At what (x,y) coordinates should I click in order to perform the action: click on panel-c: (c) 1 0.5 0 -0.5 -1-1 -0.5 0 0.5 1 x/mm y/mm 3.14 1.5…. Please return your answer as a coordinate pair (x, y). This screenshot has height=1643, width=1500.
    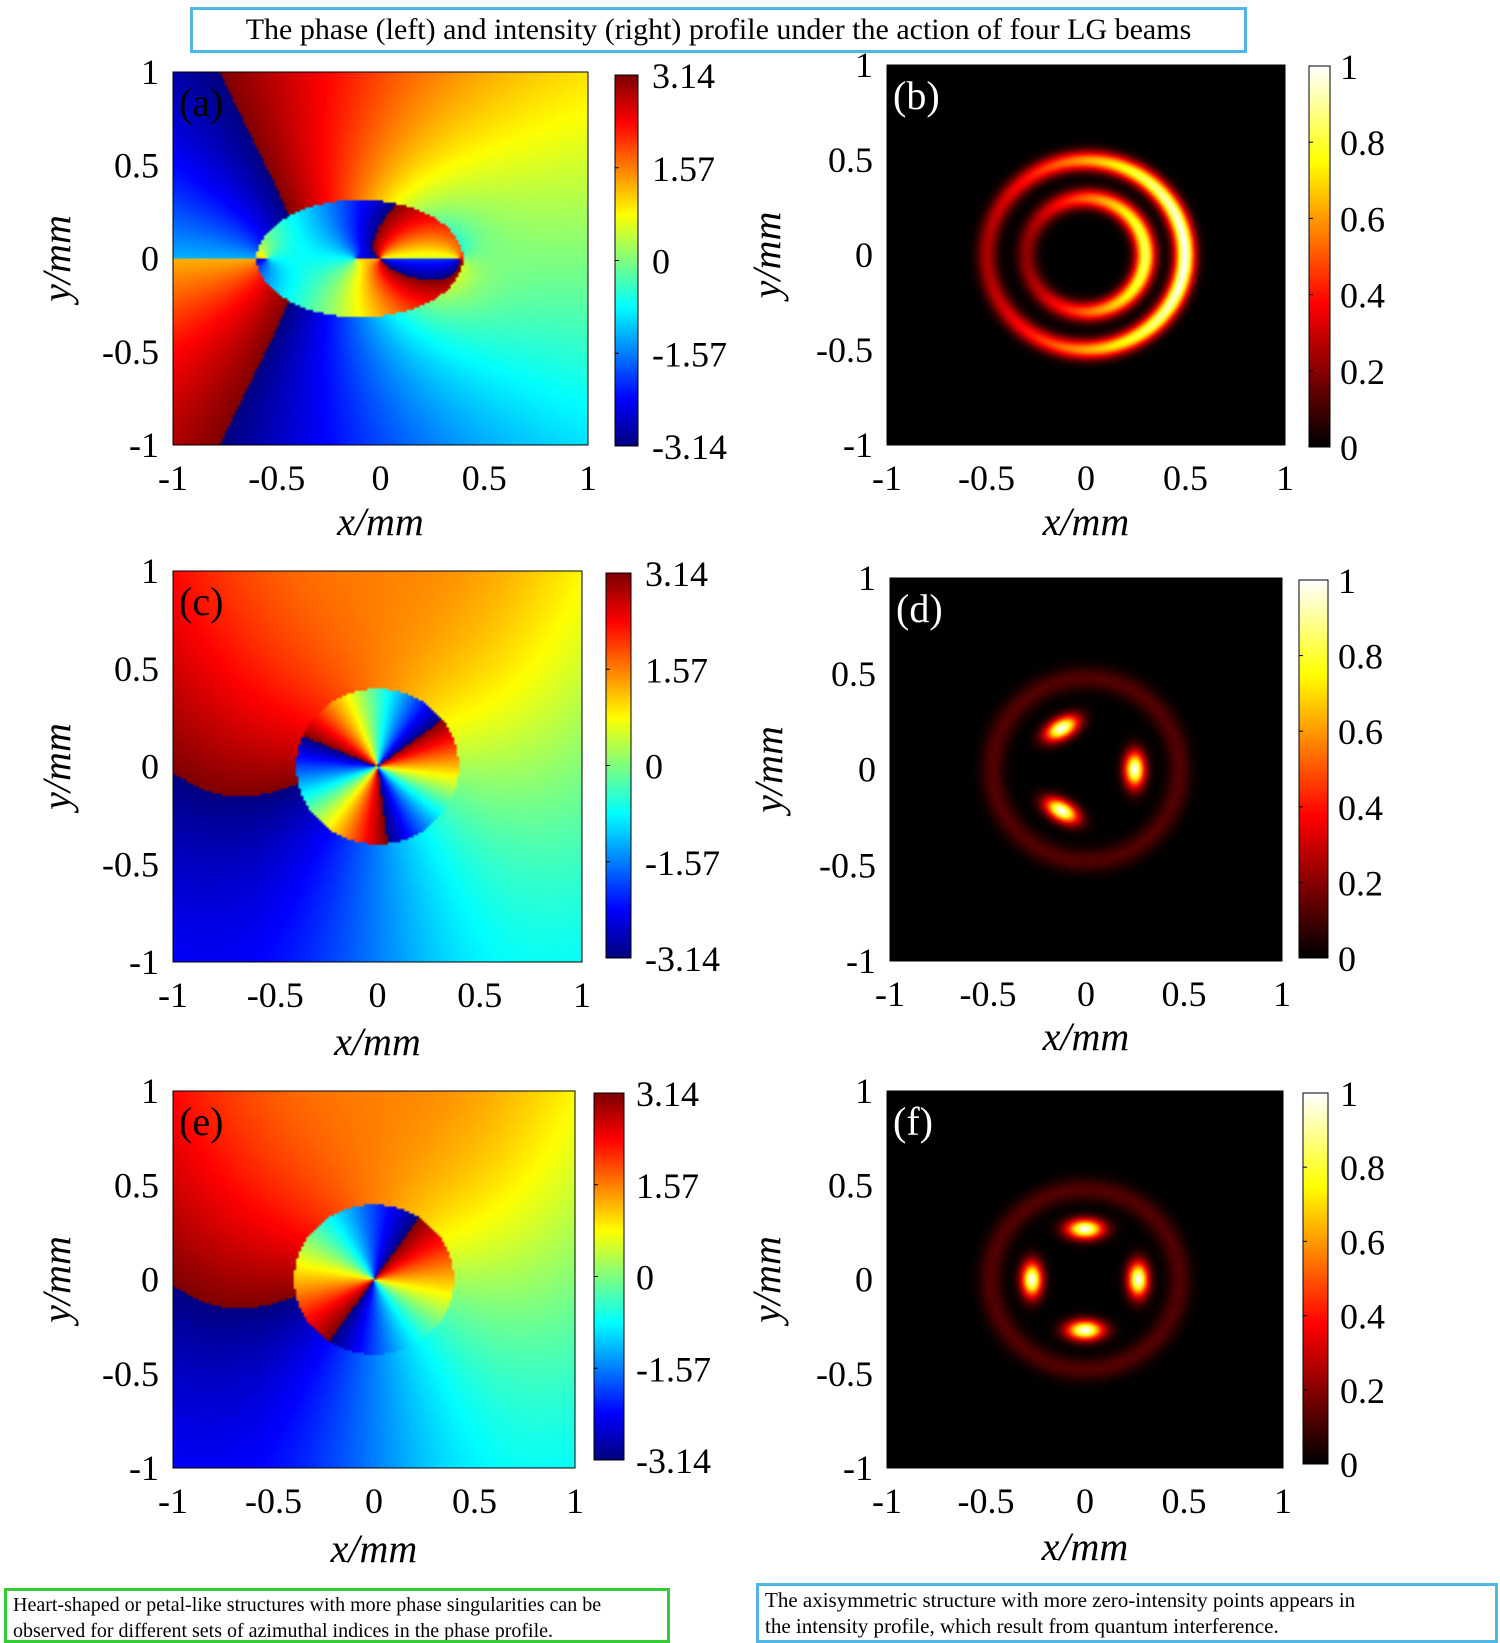
    Looking at the image, I should click on (377, 807).